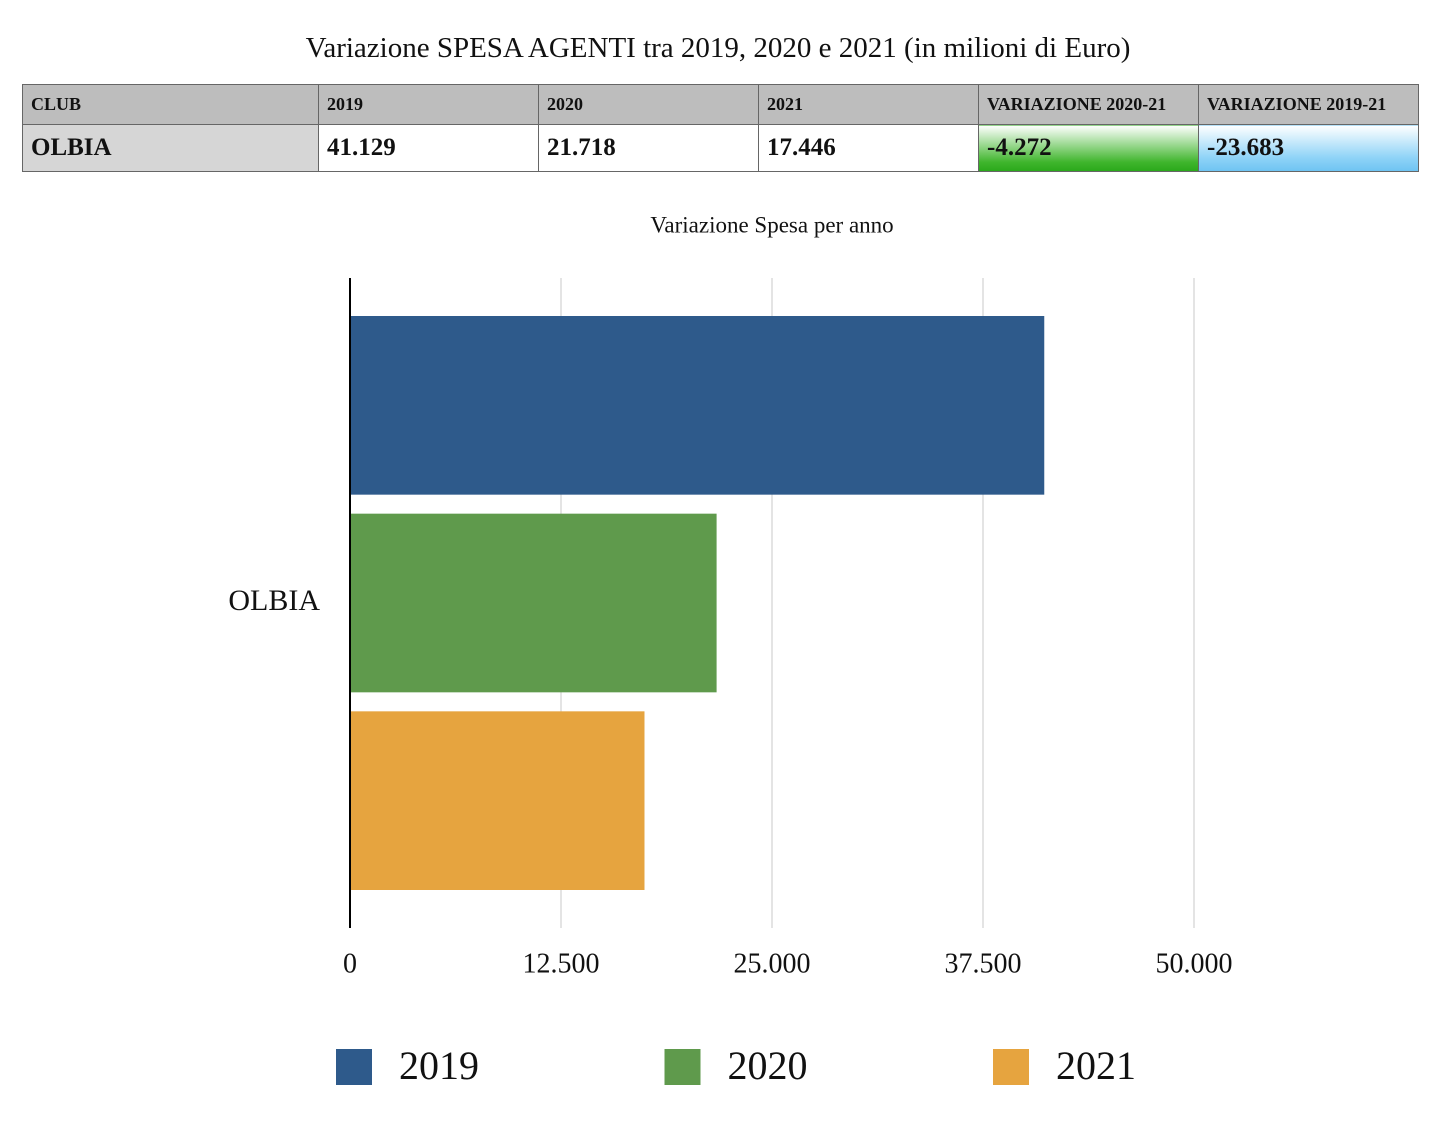  What do you see at coordinates (868, 148) in the screenshot?
I see `cell: 17.446` at bounding box center [868, 148].